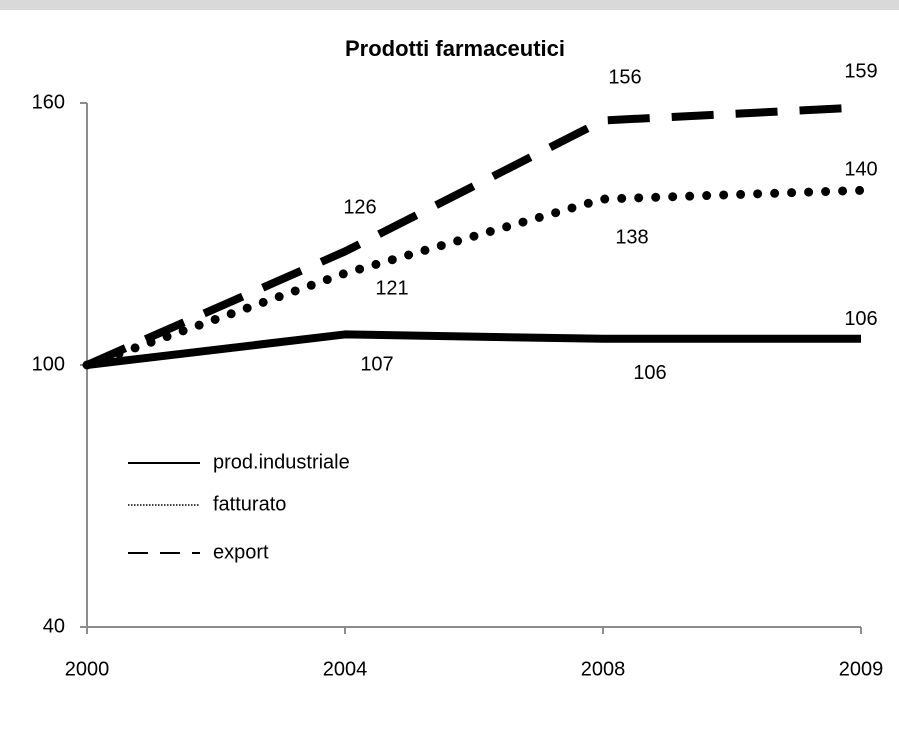  What do you see at coordinates (241, 552) in the screenshot?
I see `legend-label: export` at bounding box center [241, 552].